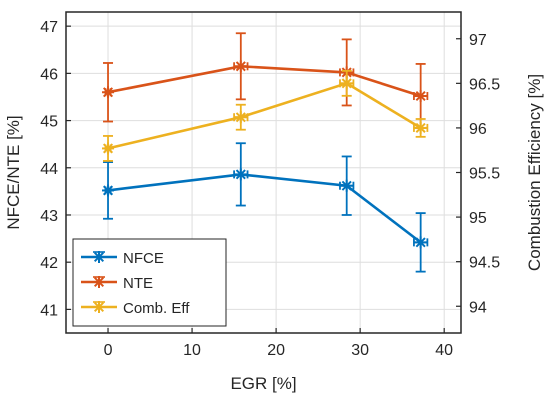  What do you see at coordinates (49, 169) in the screenshot?
I see `left-tick-label: 44` at bounding box center [49, 169].